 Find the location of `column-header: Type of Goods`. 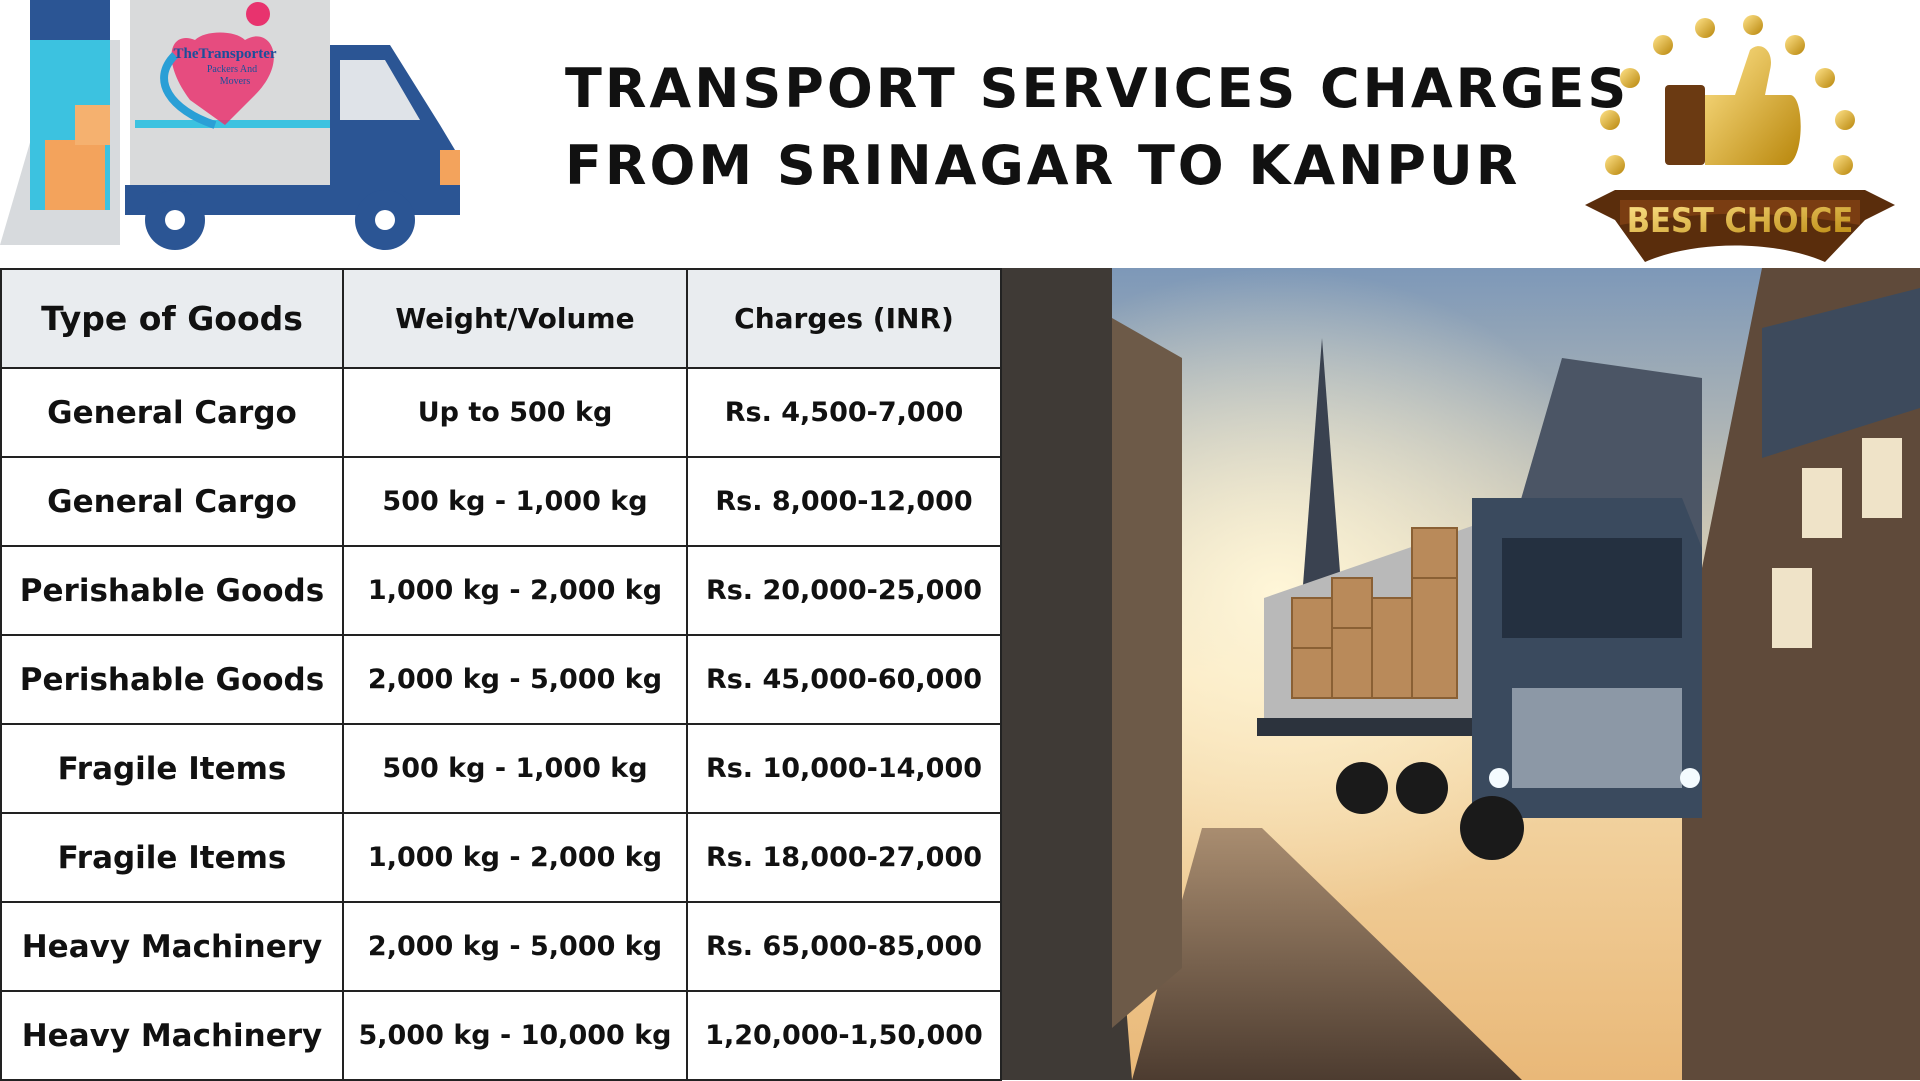

column-header: Type of Goods is located at coordinates (172, 318).